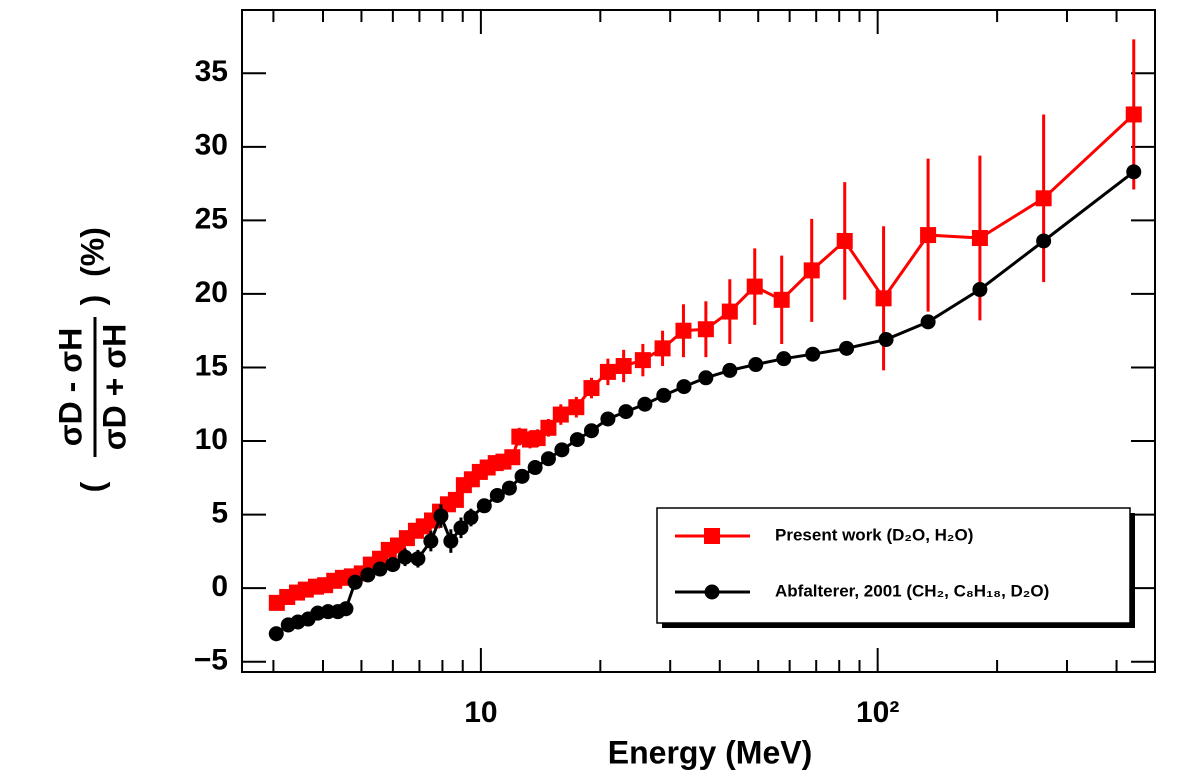 This screenshot has width=1186, height=777. I want to click on y-tick-label: −5, so click(211, 660).